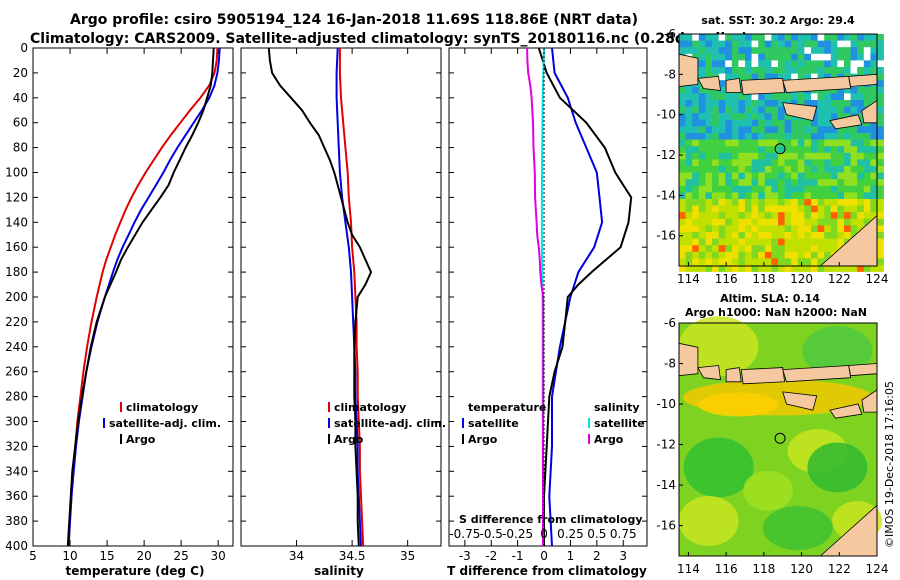  What do you see at coordinates (570, 534) in the screenshot?
I see `s-tick-label: 0.25` at bounding box center [570, 534].